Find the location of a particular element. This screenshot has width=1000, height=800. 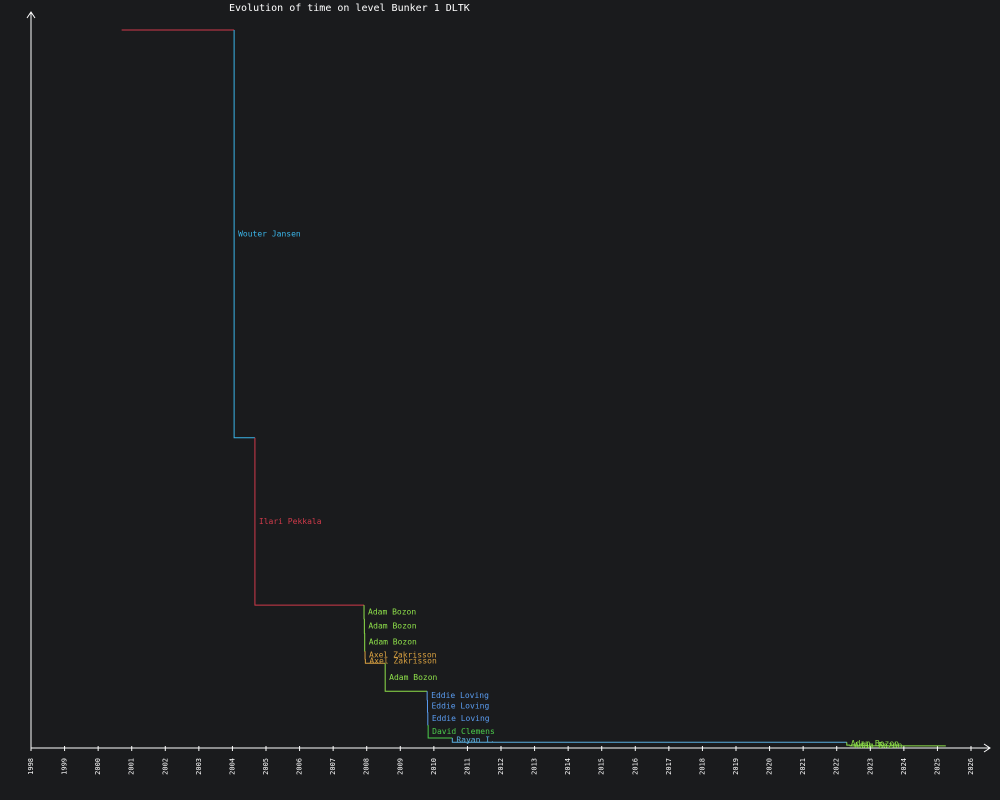

record-label: Wouter Jansen is located at coordinates (269, 233).